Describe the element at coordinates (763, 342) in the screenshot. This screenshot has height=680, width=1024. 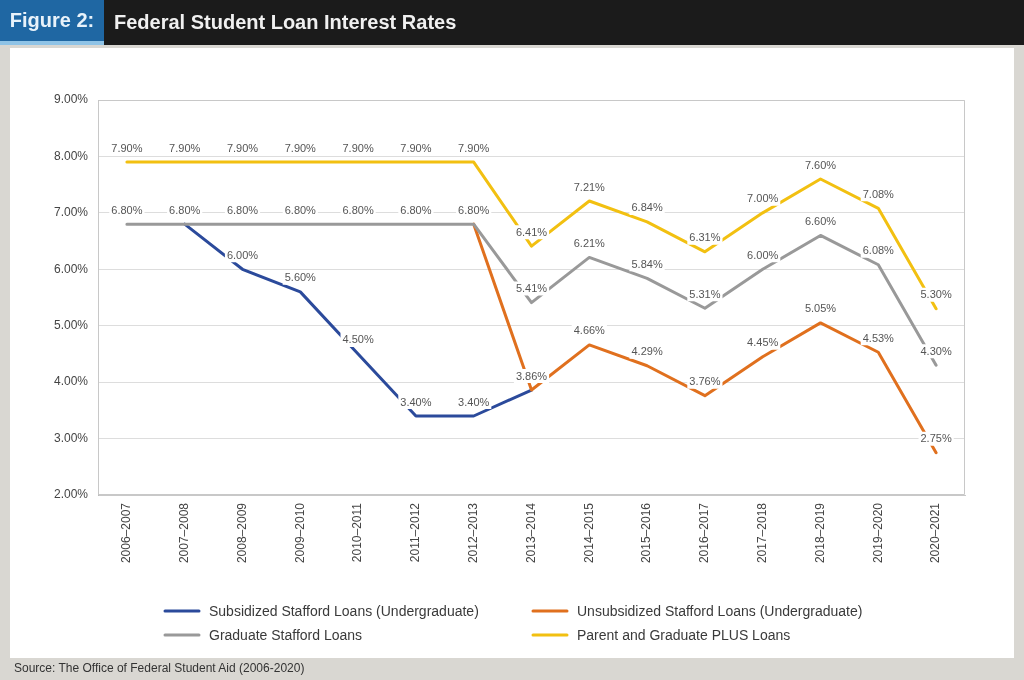
I see `data-label: 4.45%` at that location.